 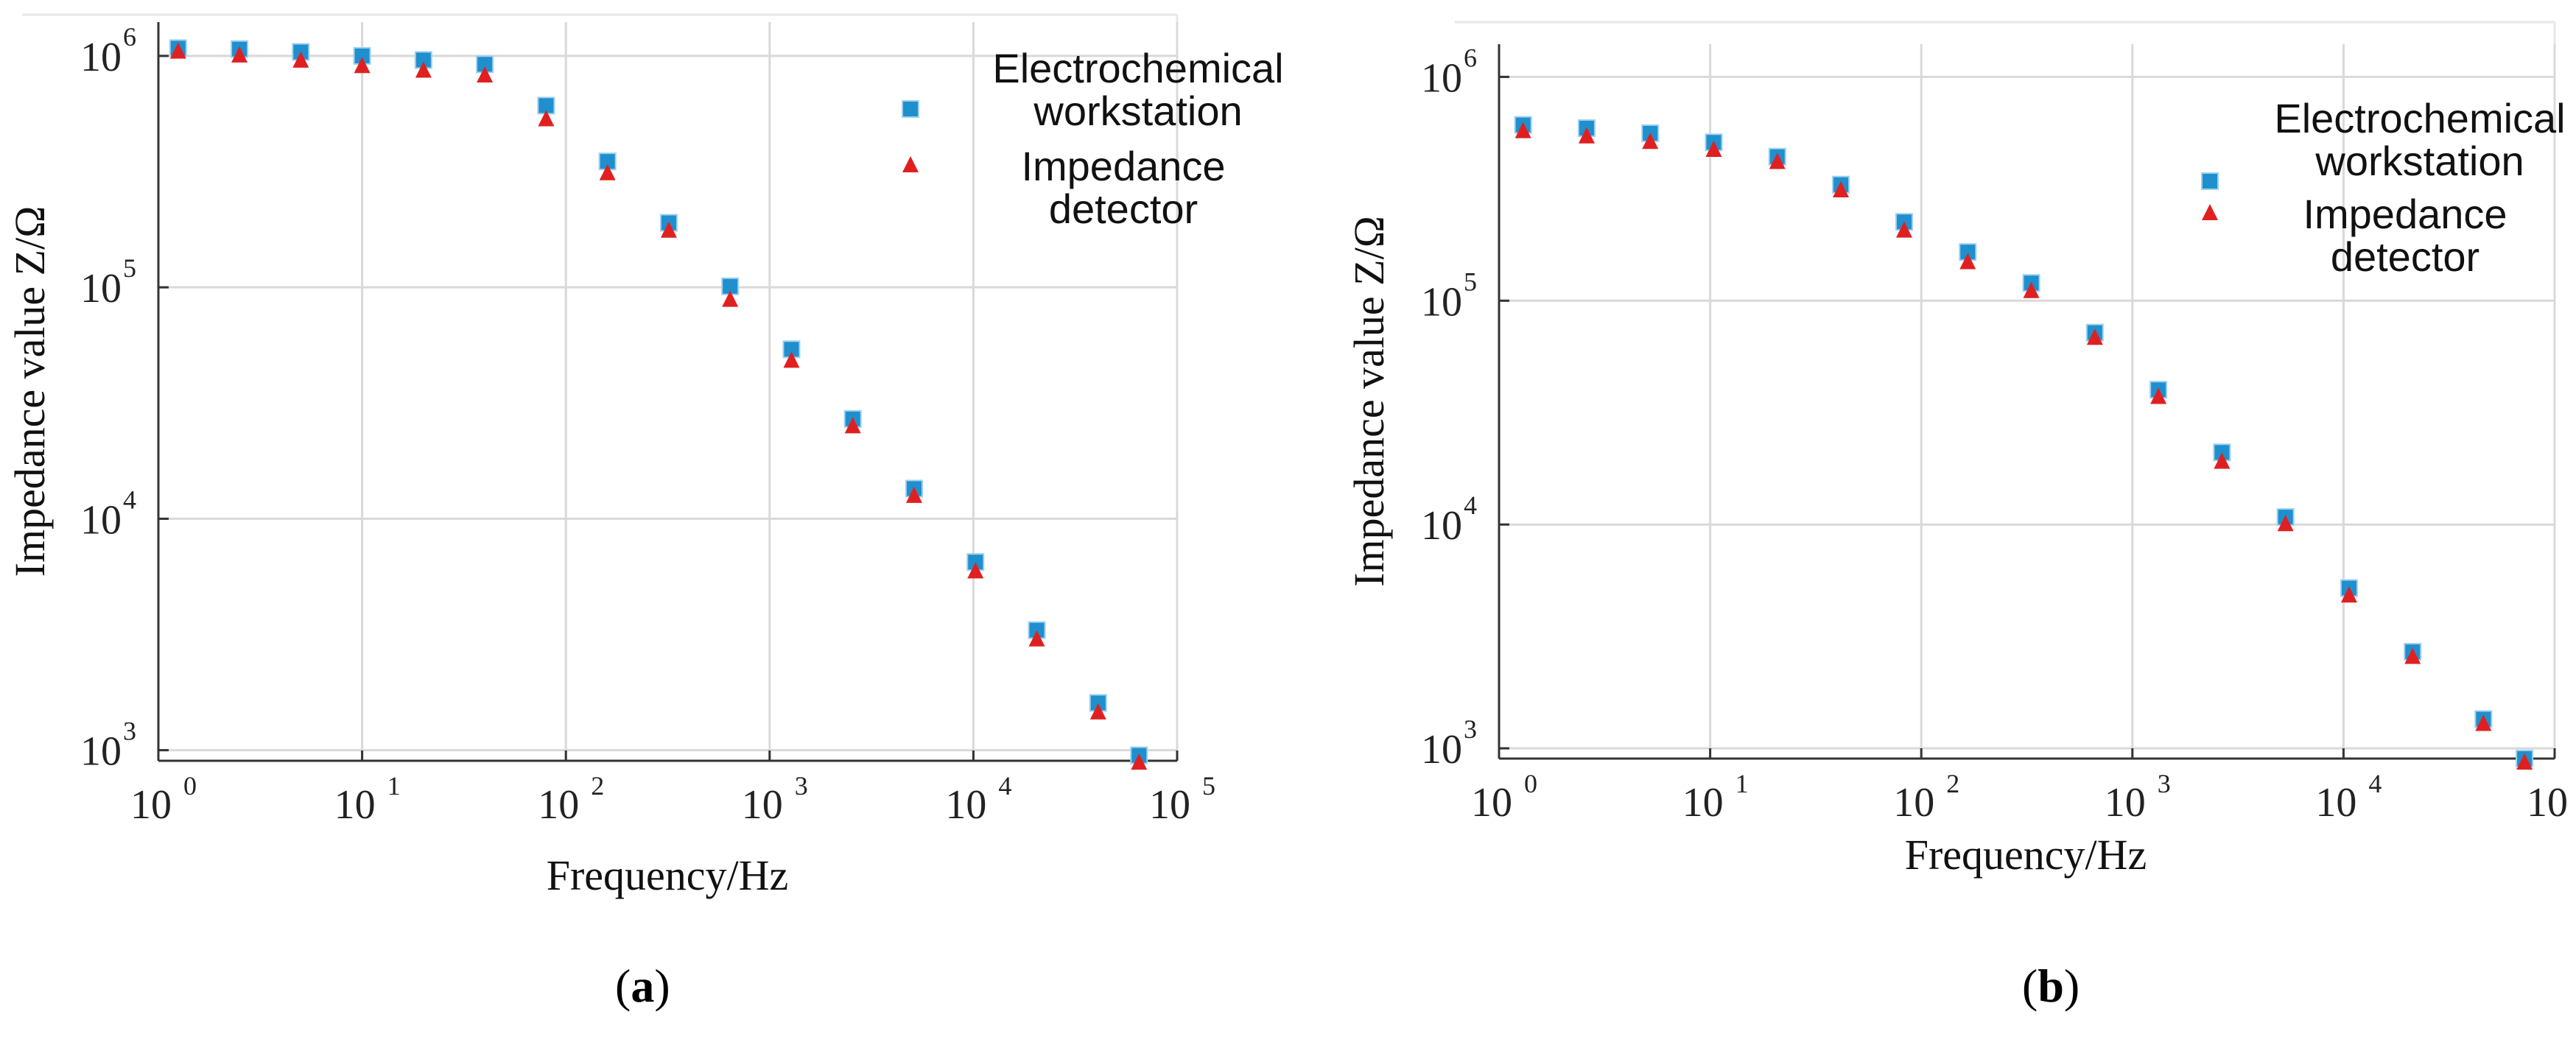 I want to click on panel-caption: (b), so click(x=2051, y=986).